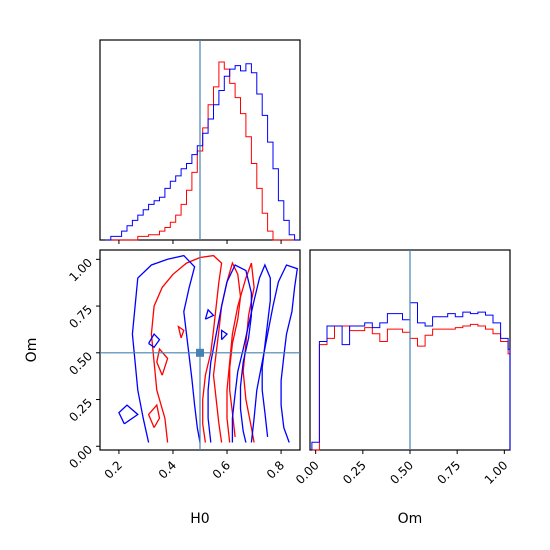  What do you see at coordinates (496, 472) in the screenshot?
I see `om-hist-xtick-label-4: 1.00` at bounding box center [496, 472].